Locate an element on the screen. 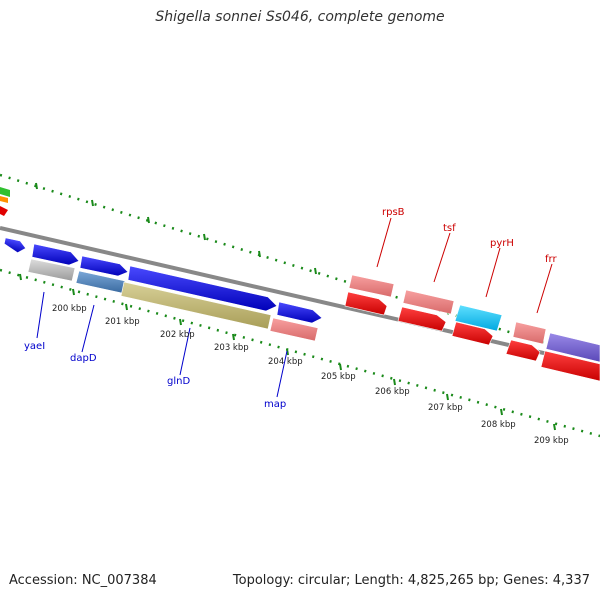 This screenshot has height=600, width=600. edge-features is located at coordinates (5, 201).